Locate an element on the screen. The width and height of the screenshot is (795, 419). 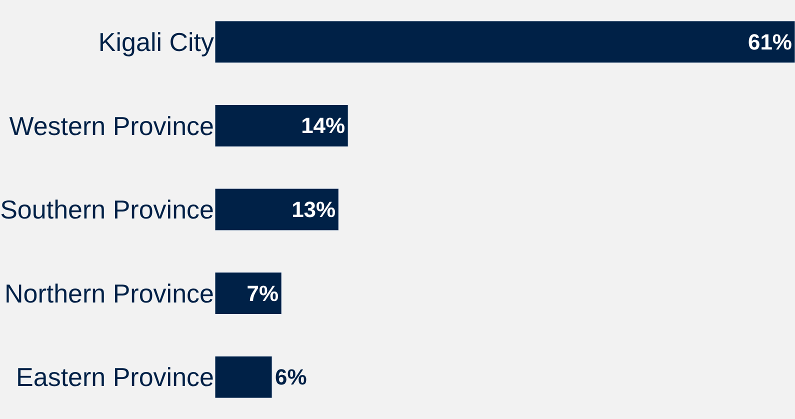
y-tick-label: Southern Province is located at coordinates (107, 209).